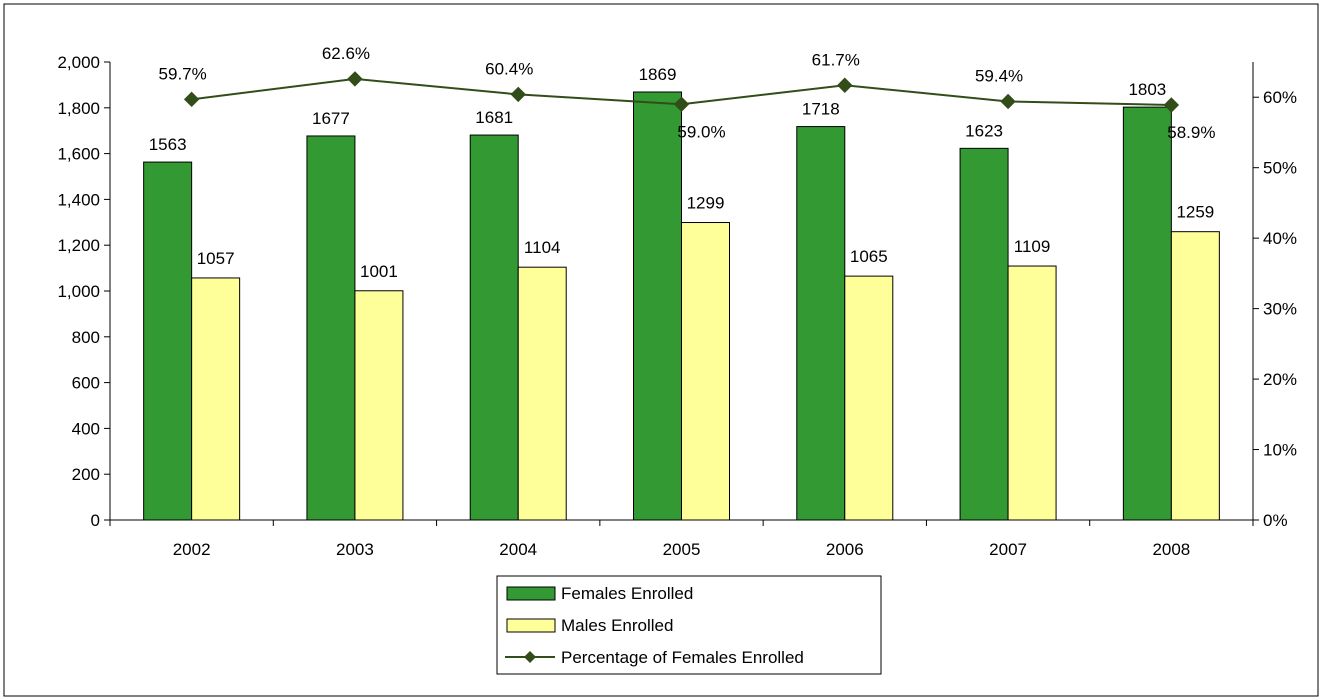 The height and width of the screenshot is (700, 1323). What do you see at coordinates (682, 549) in the screenshot?
I see `x-tick-label: 2005` at bounding box center [682, 549].